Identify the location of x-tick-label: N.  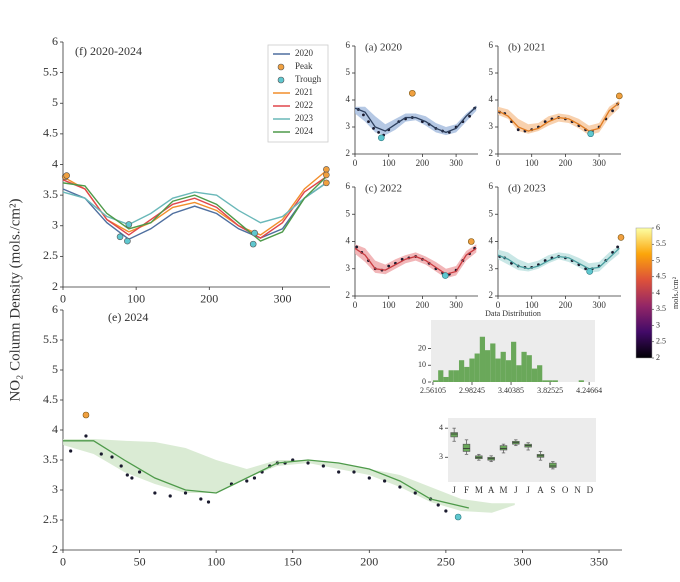
(577, 490).